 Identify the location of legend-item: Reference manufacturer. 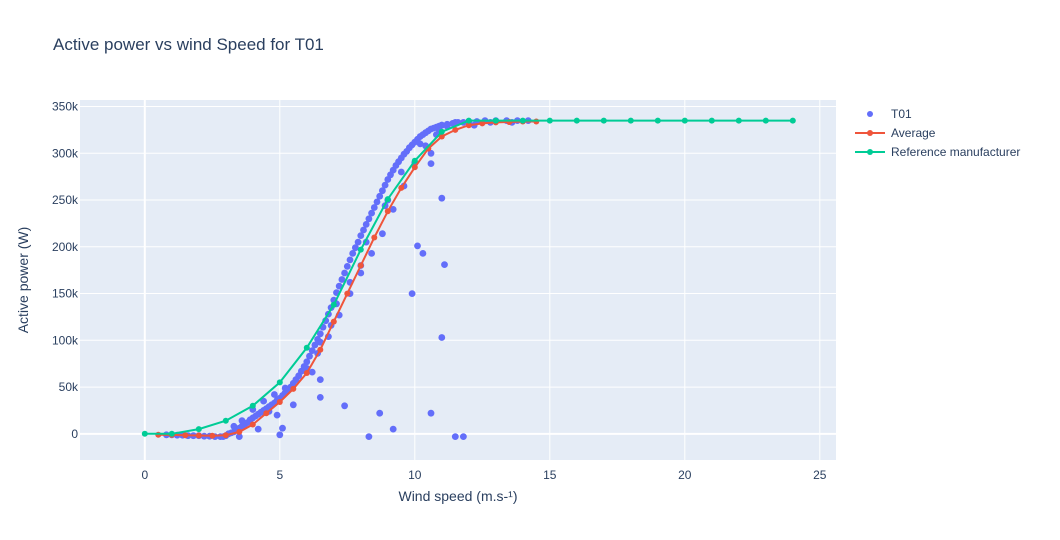
(937, 152).